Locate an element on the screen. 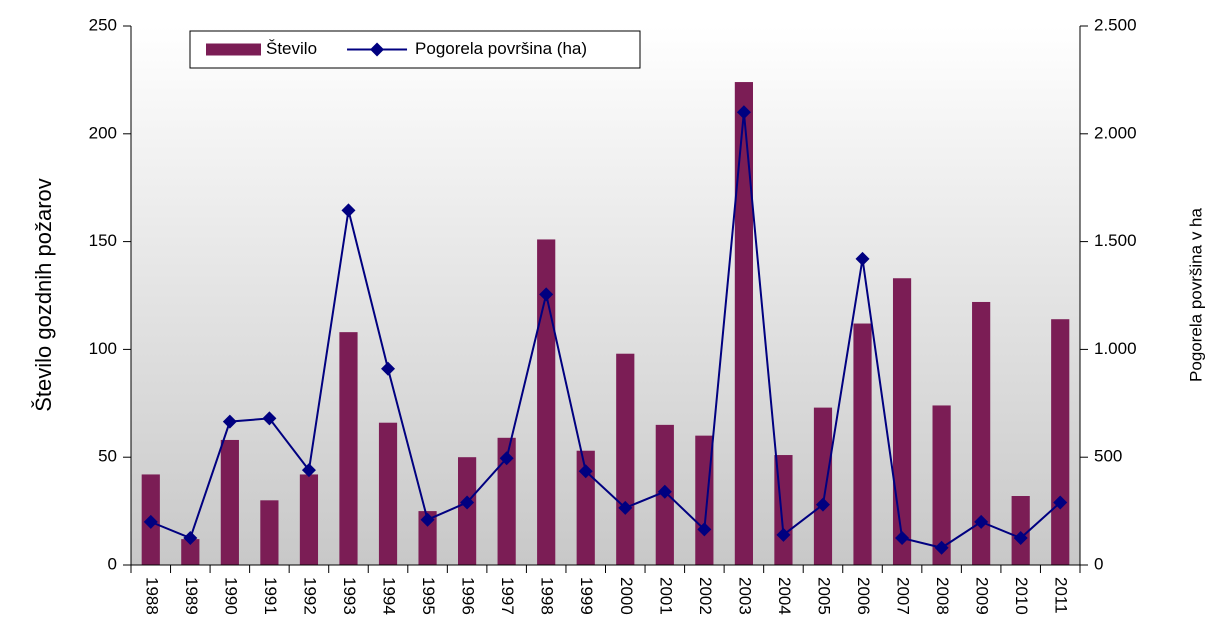 Image resolution: width=1218 pixels, height=626 pixels. legend-label: Število is located at coordinates (291, 48).